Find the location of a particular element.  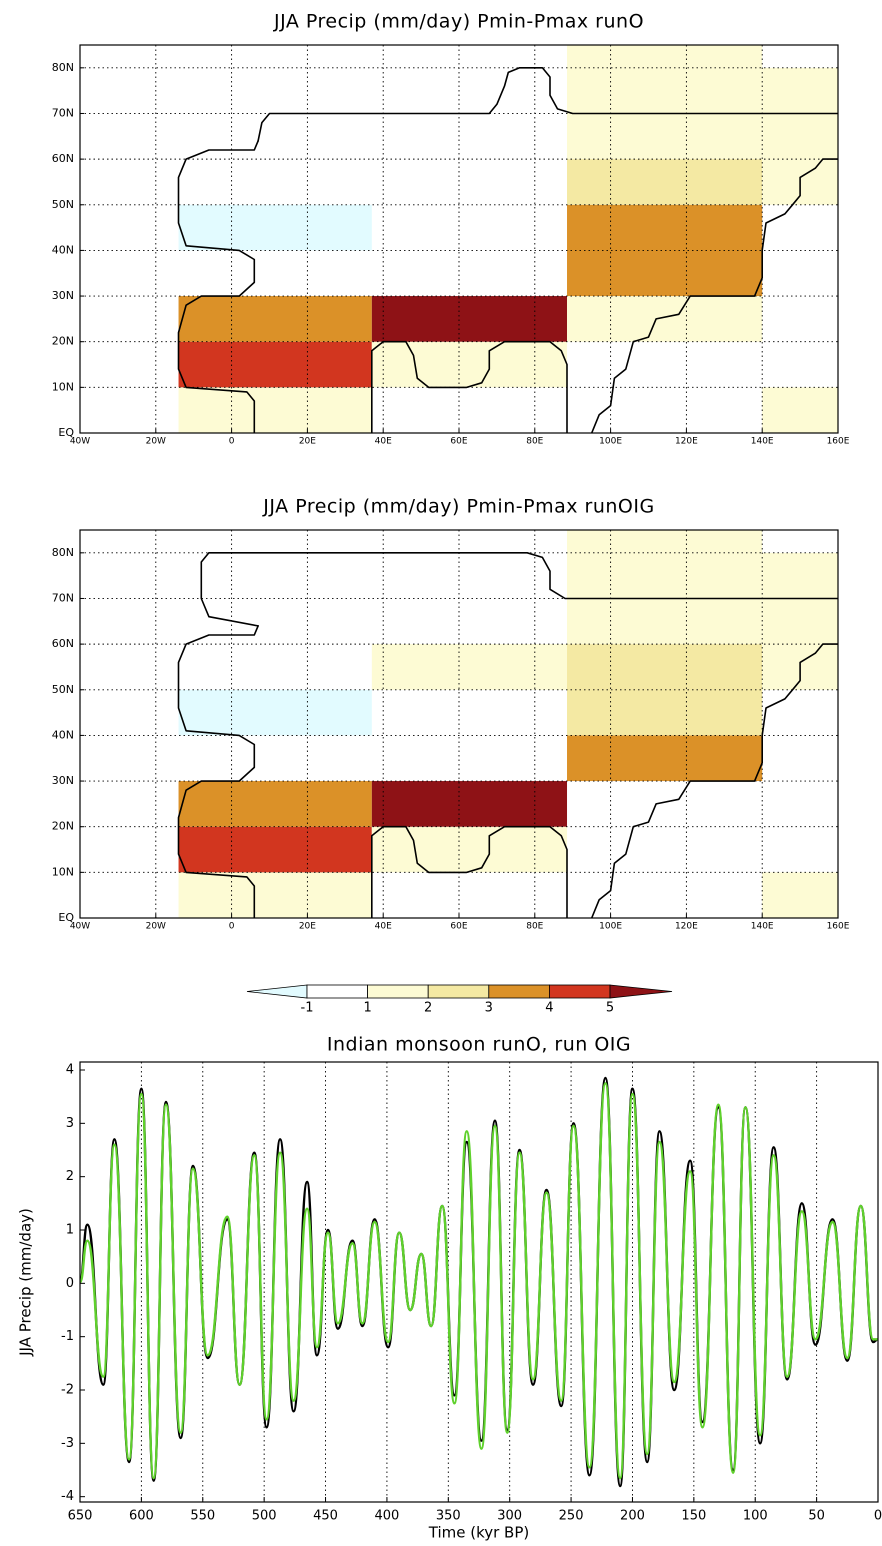

x-tick-label: 350 is located at coordinates (448, 1516).